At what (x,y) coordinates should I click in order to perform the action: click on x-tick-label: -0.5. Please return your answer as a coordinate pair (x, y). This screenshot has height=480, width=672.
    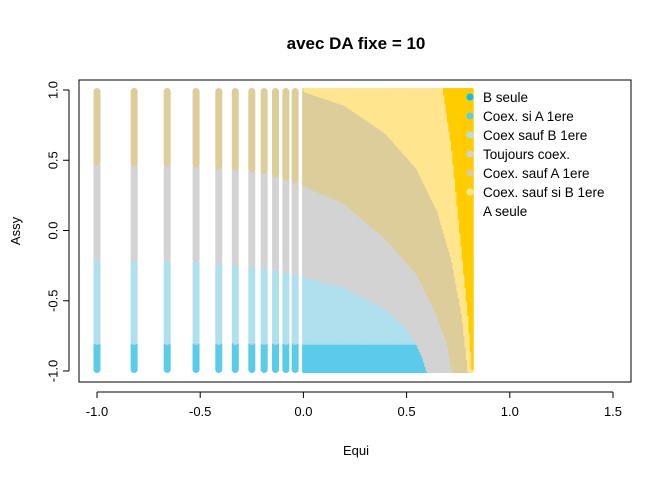
    Looking at the image, I should click on (200, 411).